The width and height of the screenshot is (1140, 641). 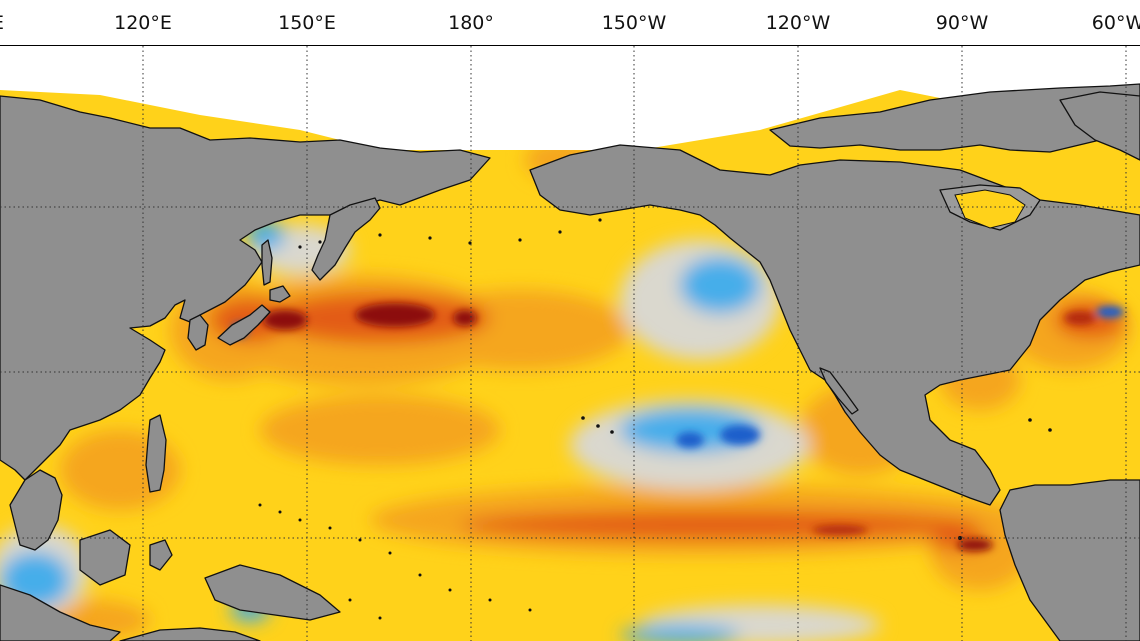 I want to click on korea-peninsula, so click(x=198, y=332).